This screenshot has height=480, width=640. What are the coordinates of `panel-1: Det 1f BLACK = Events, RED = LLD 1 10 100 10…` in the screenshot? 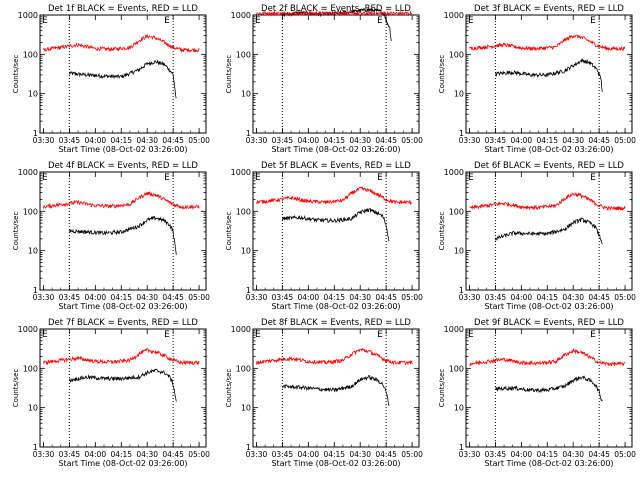 It's located at (111, 79).